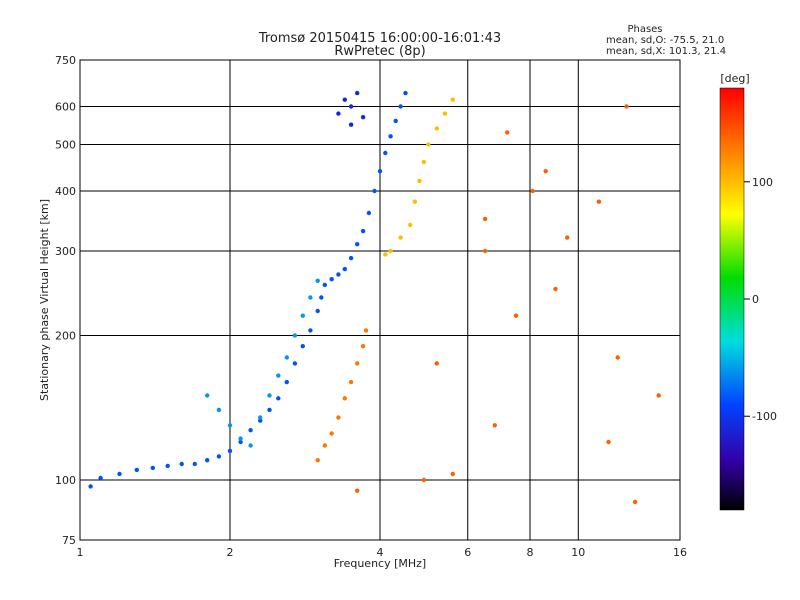  What do you see at coordinates (665, 40) in the screenshot?
I see `stats-line-1: mean, sd,O: -75.5, 21.0` at bounding box center [665, 40].